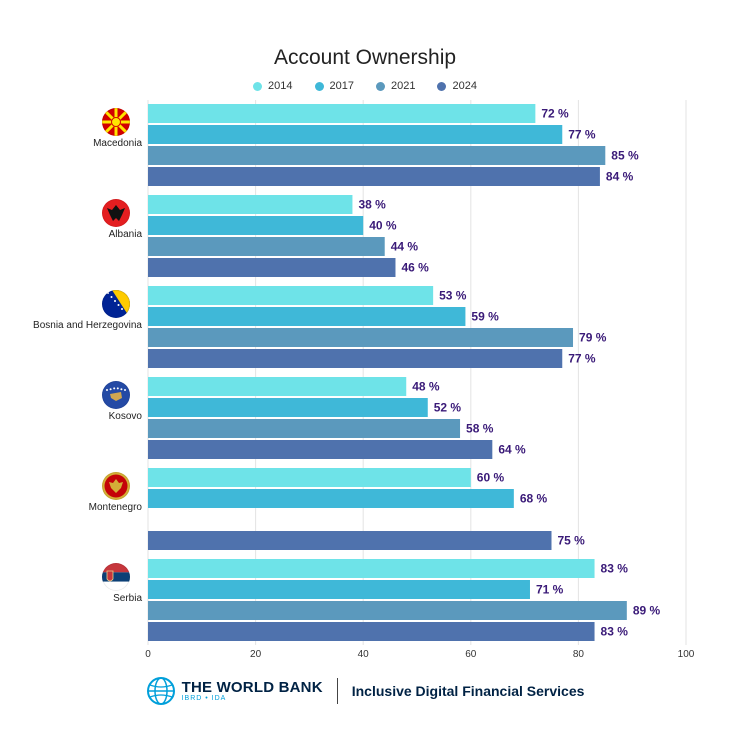 This screenshot has height=730, width=730. Describe the element at coordinates (304, 428) in the screenshot. I see `bar-2021-kosovo` at that location.